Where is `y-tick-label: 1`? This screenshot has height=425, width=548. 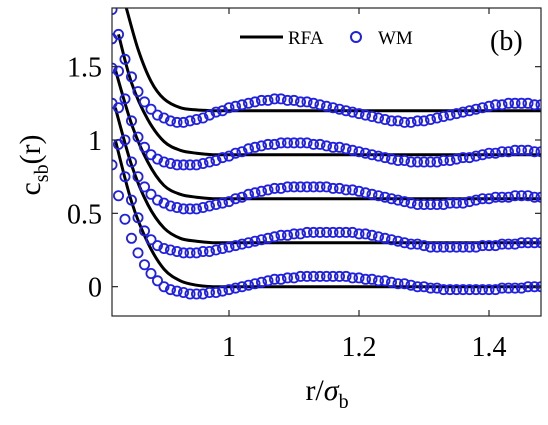 y-tick-label: 1 is located at coordinates (95, 141).